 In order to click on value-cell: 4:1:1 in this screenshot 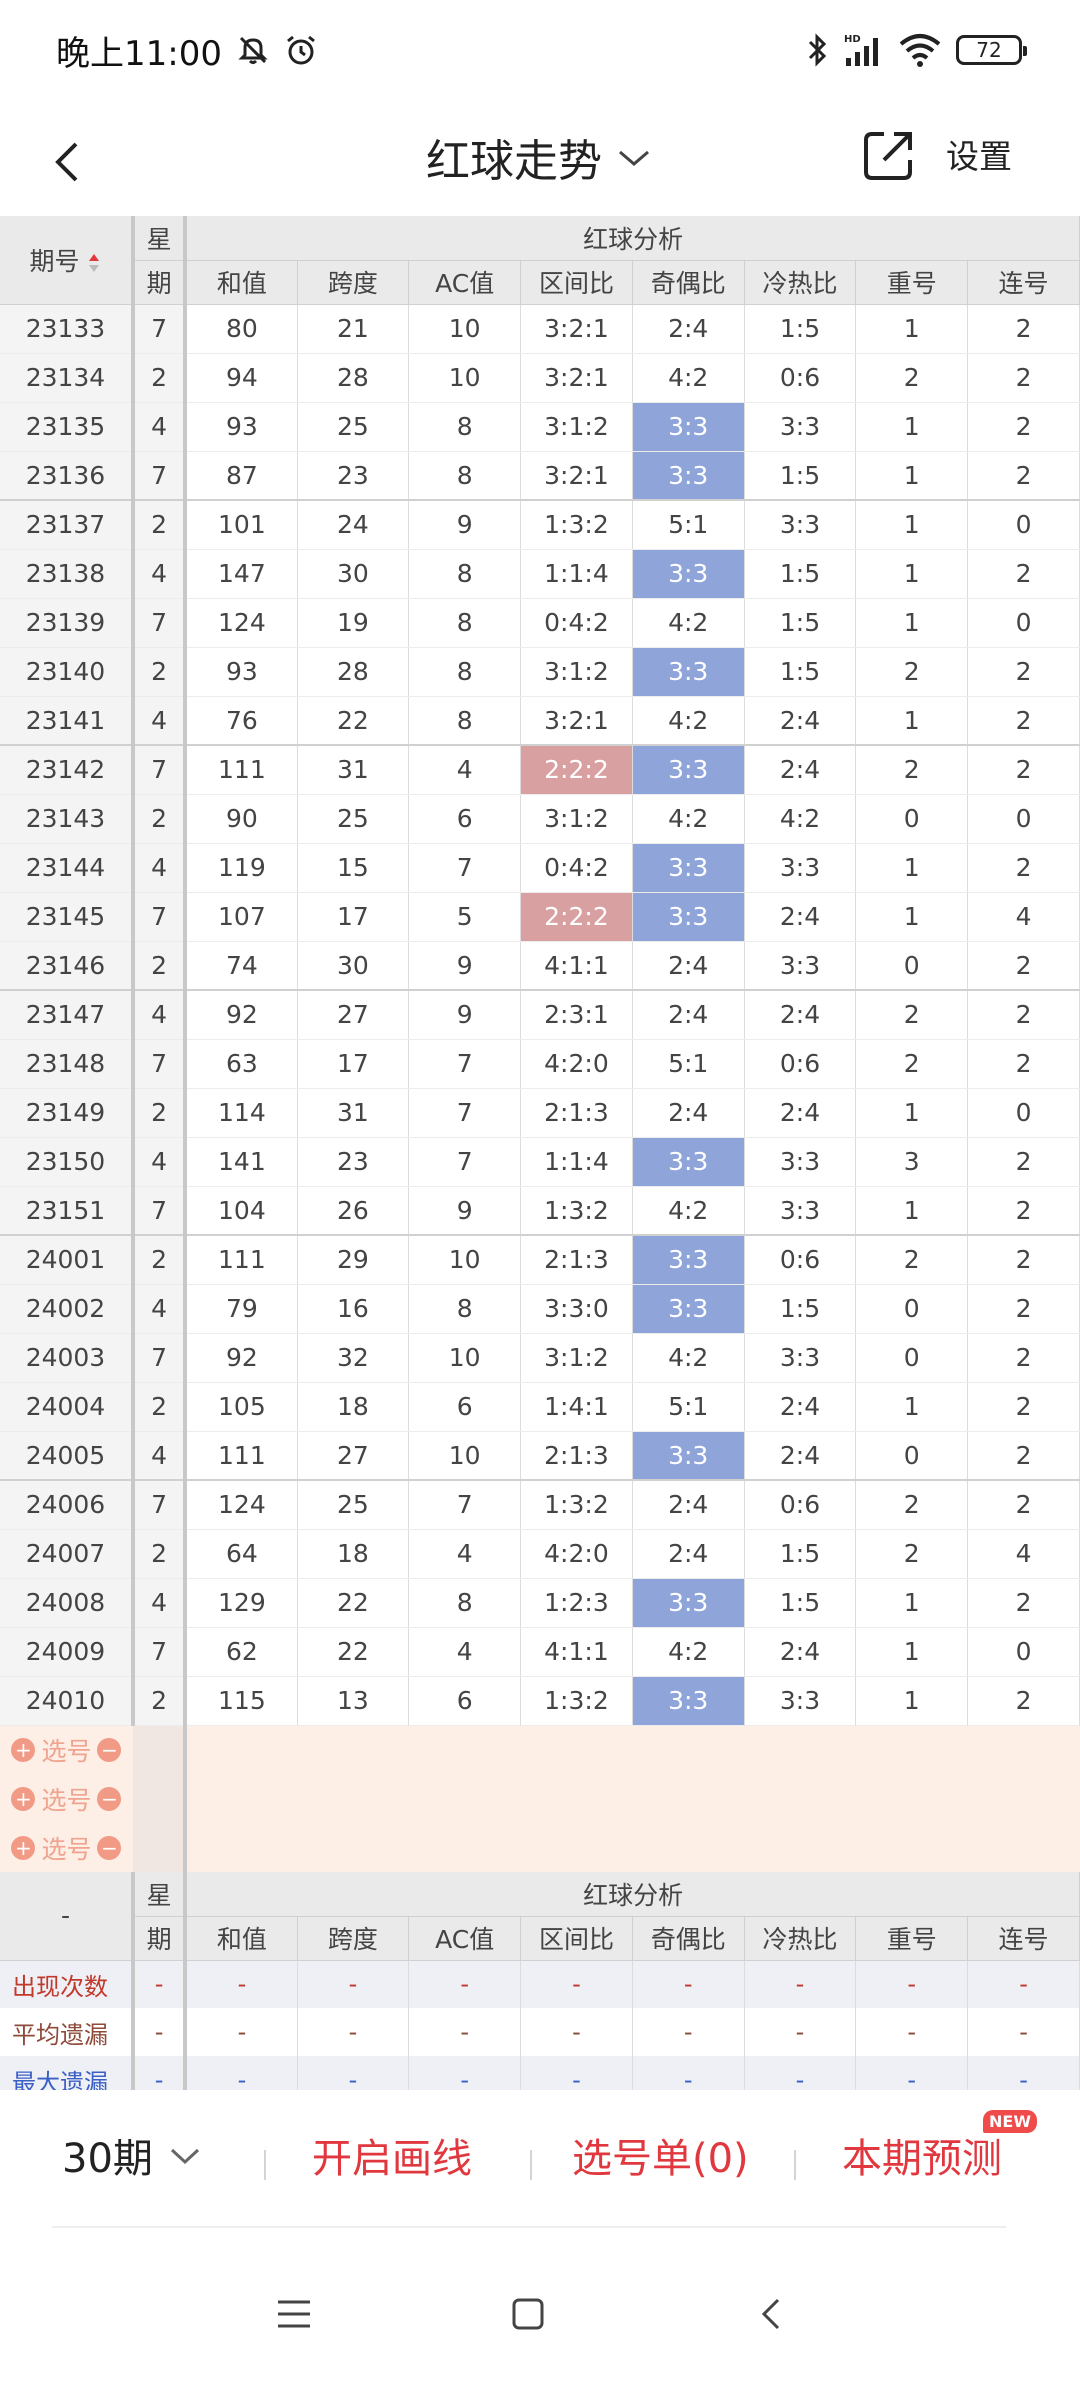, I will do `click(576, 966)`.